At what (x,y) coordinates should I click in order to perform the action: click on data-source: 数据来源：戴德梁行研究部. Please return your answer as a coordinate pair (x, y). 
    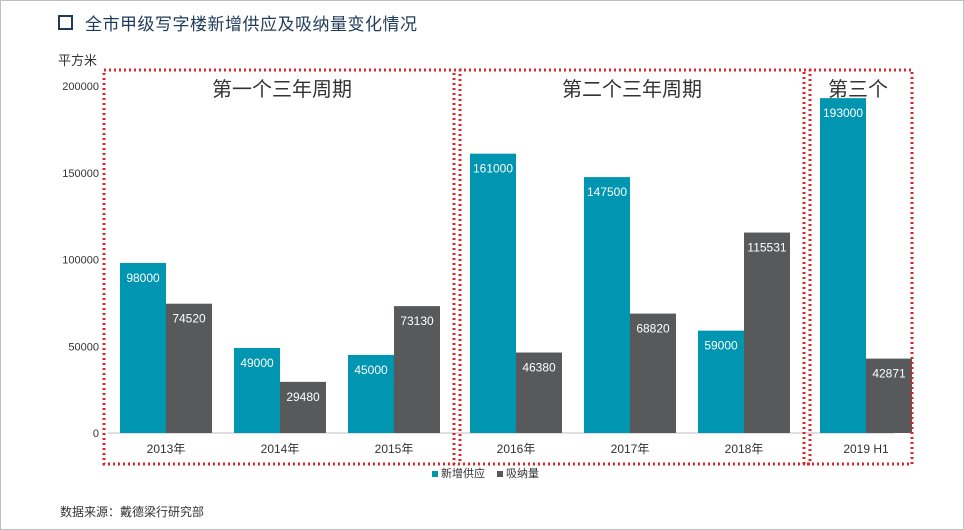
    Looking at the image, I should click on (132, 512).